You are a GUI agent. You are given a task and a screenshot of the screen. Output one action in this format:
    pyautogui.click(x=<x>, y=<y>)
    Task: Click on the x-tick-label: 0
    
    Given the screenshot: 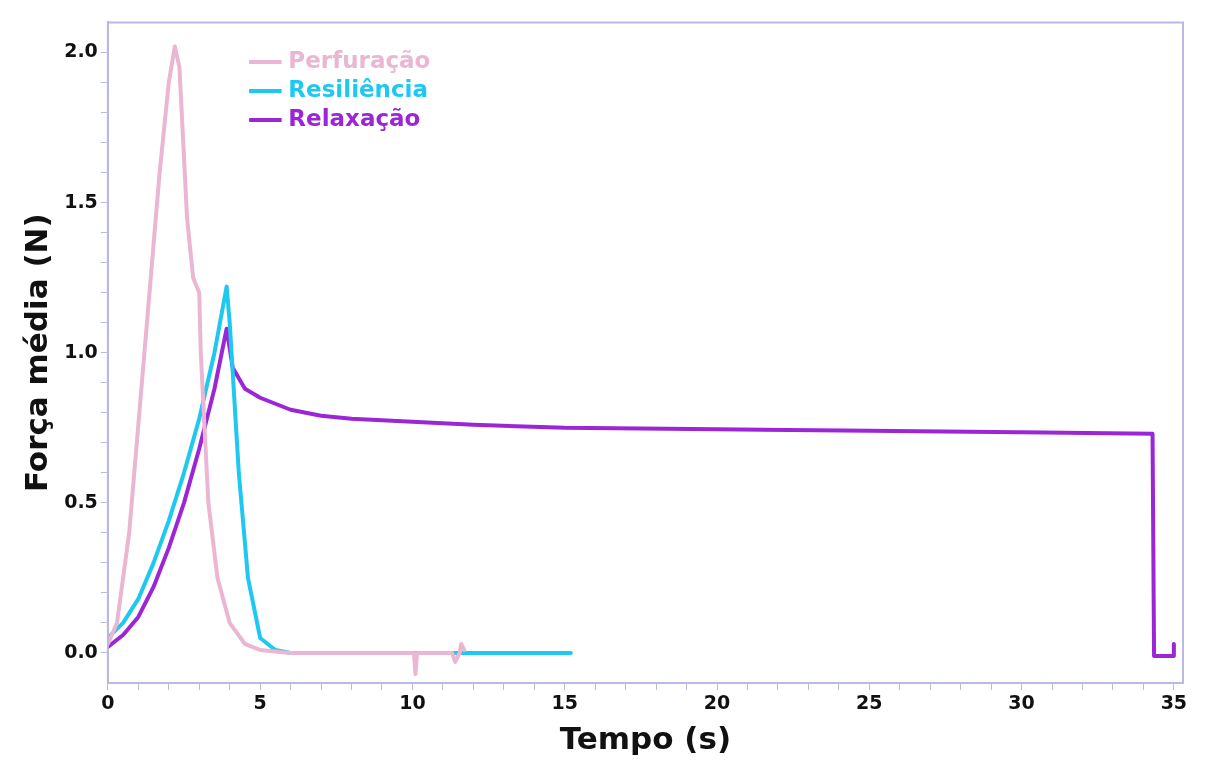 What is the action you would take?
    pyautogui.click(x=108, y=702)
    